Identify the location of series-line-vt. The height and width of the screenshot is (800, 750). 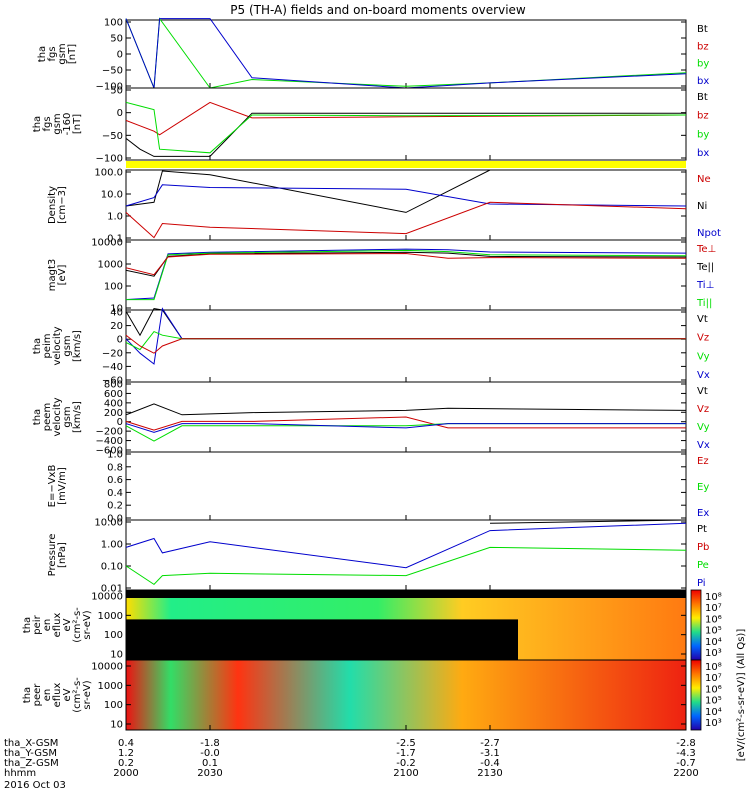
(405, 324).